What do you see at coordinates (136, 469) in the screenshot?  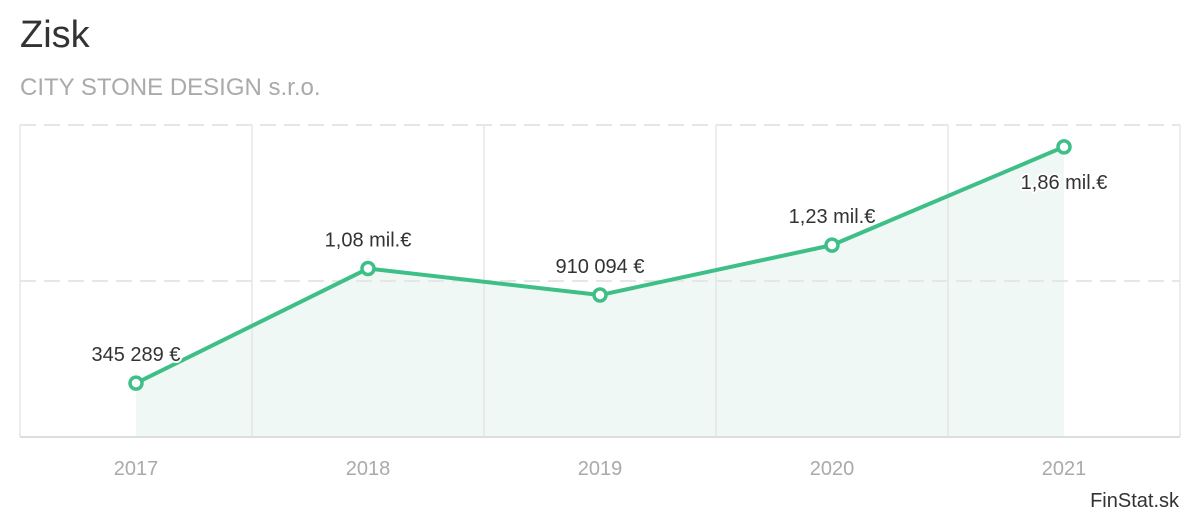 I see `x-tick-label: 2017` at bounding box center [136, 469].